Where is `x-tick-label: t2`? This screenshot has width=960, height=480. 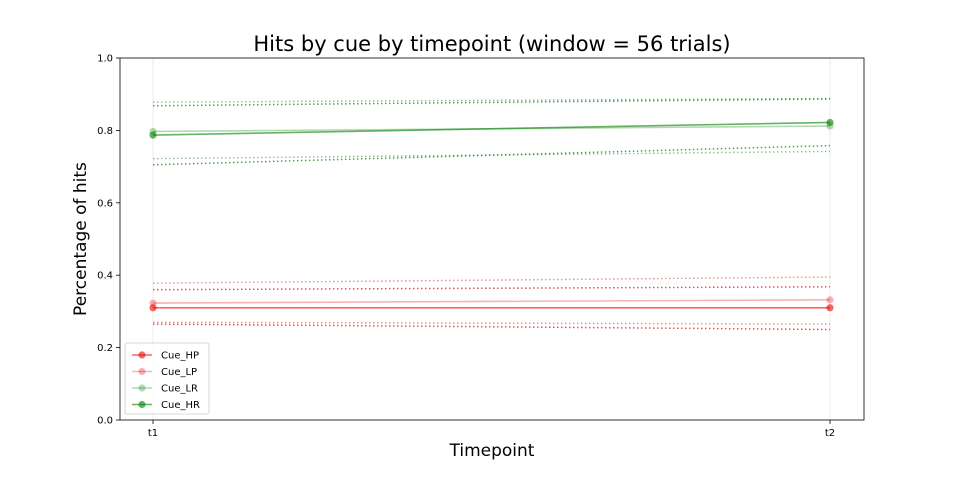
x-tick-label: t2 is located at coordinates (830, 433).